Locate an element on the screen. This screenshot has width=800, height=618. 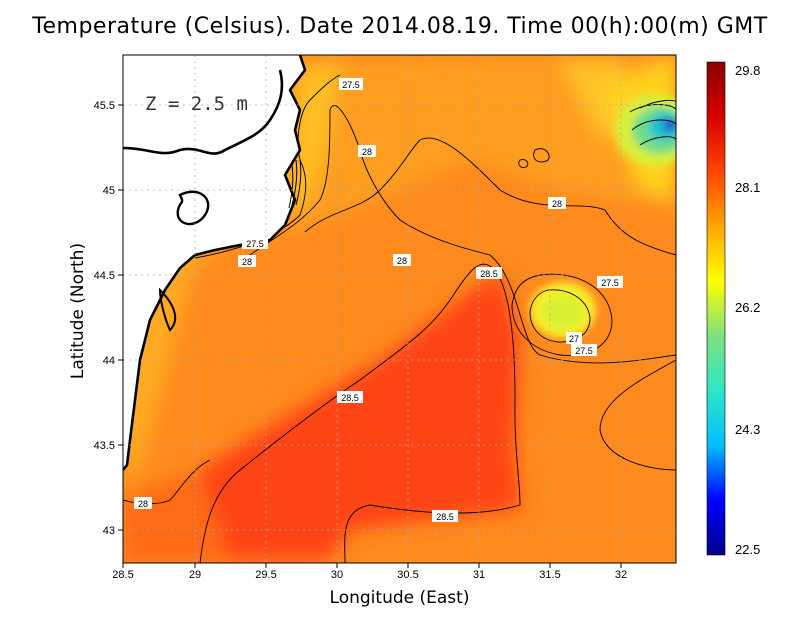
svg-text: 29.5 is located at coordinates (265, 575).